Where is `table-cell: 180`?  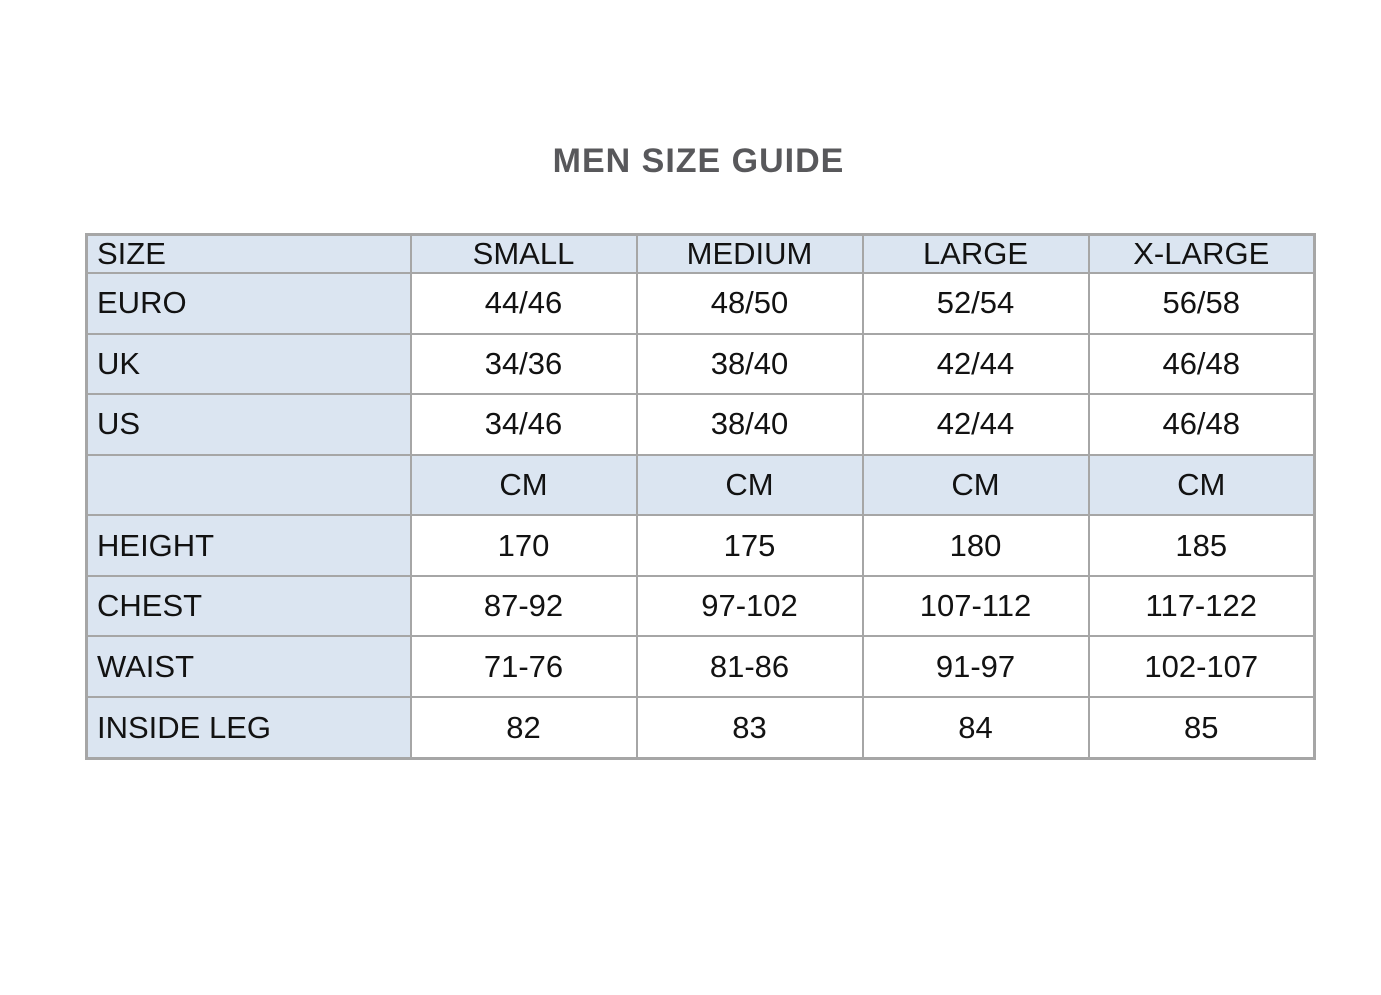
table-cell: 180 is located at coordinates (975, 545).